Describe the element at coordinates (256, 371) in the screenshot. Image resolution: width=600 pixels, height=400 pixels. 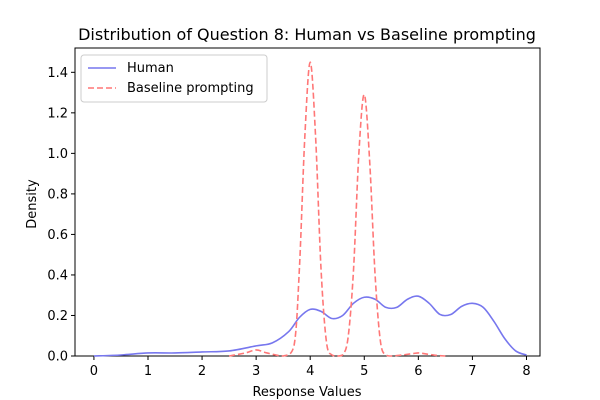
I see `x-tick-label: 3` at that location.